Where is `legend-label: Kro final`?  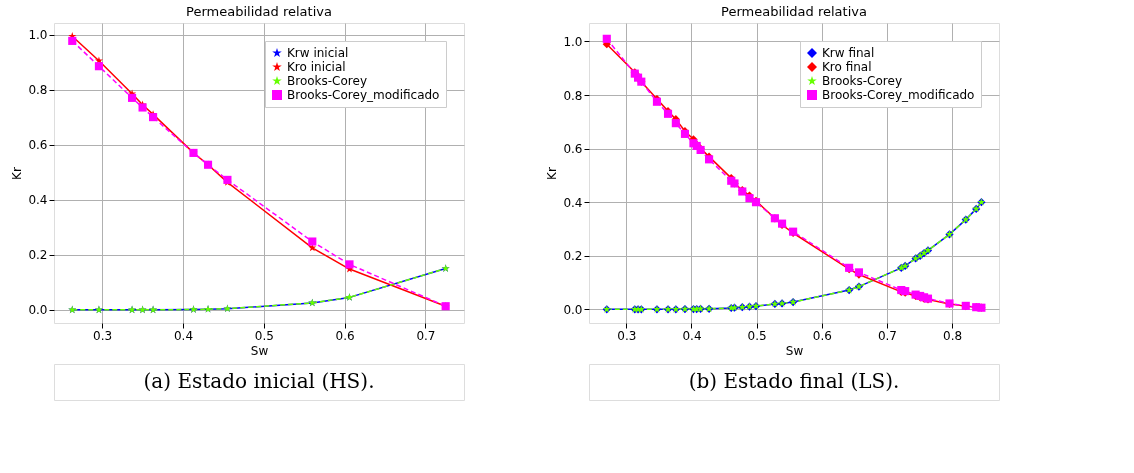
legend-label: Kro final is located at coordinates (847, 67).